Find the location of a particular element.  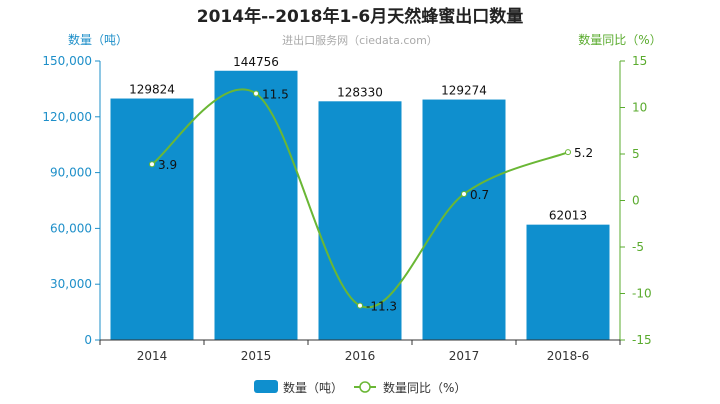

bar-2016 is located at coordinates (360, 220).